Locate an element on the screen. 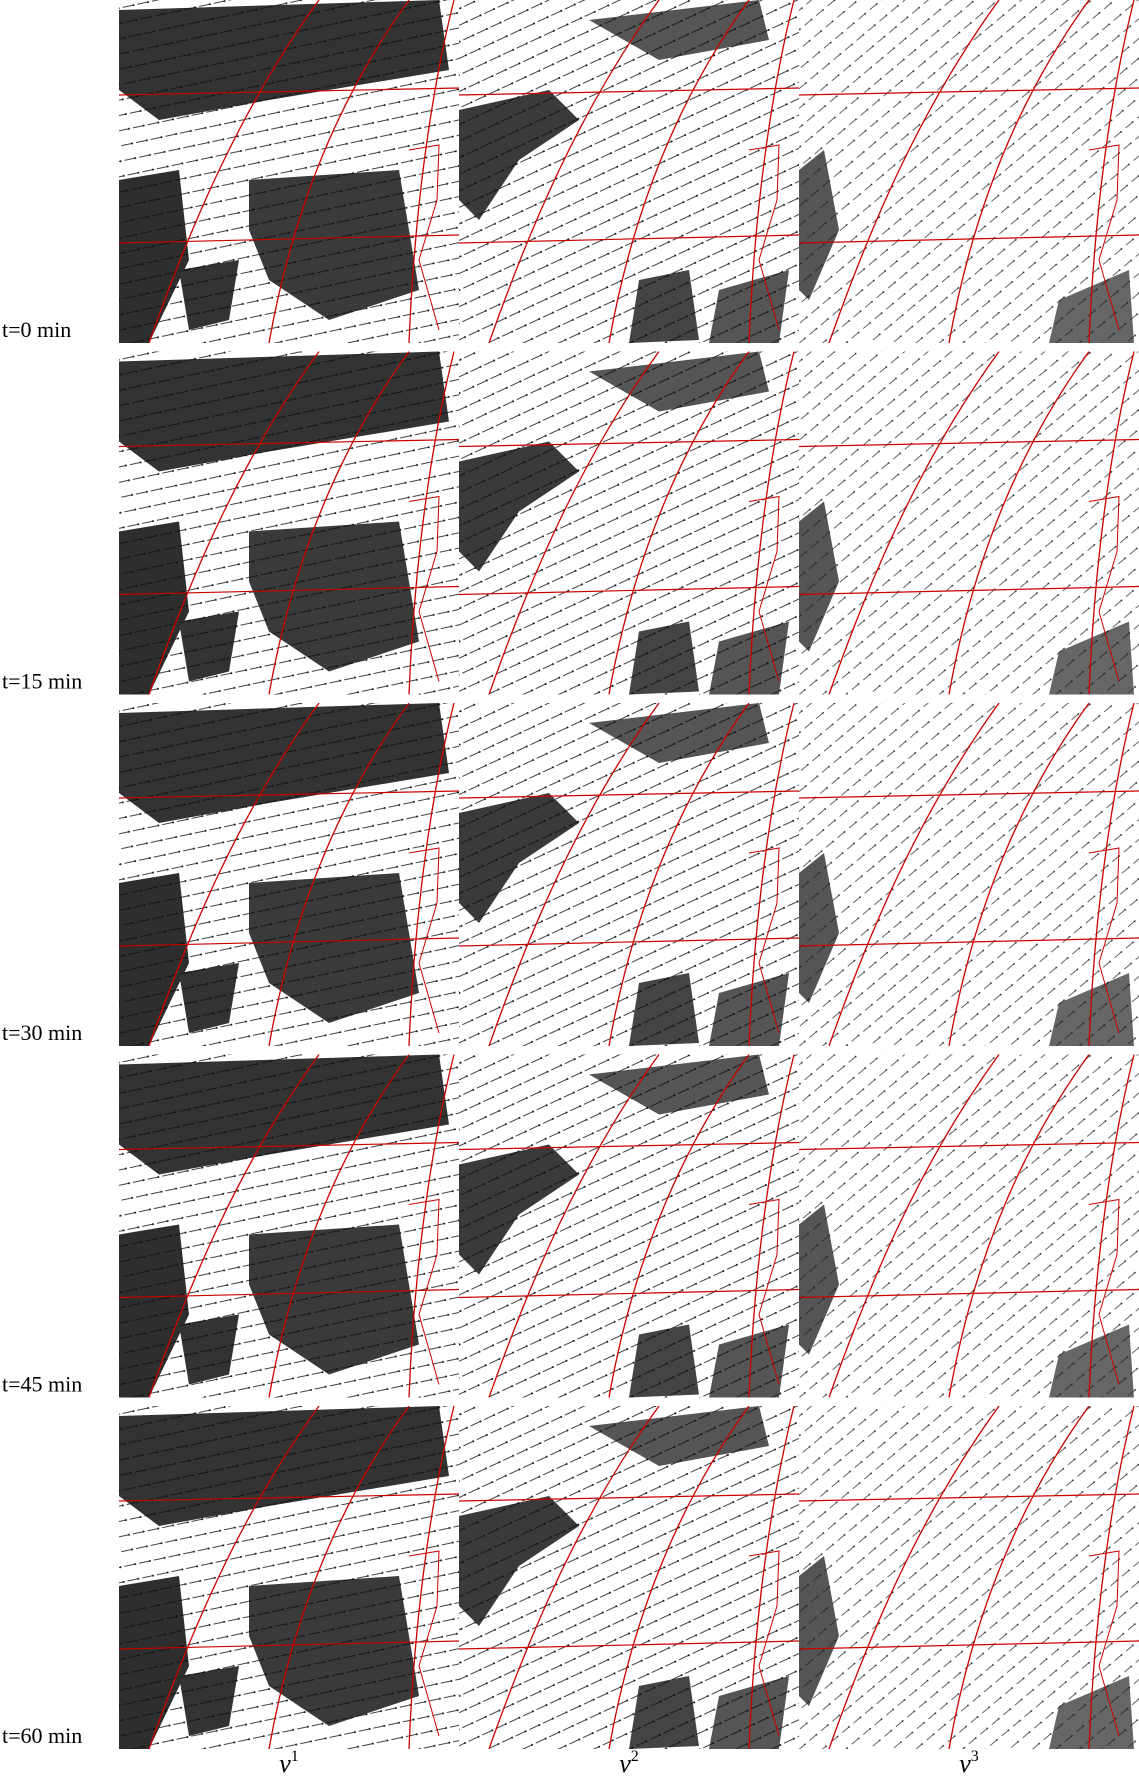  column-label: v2 is located at coordinates (629, 1763).